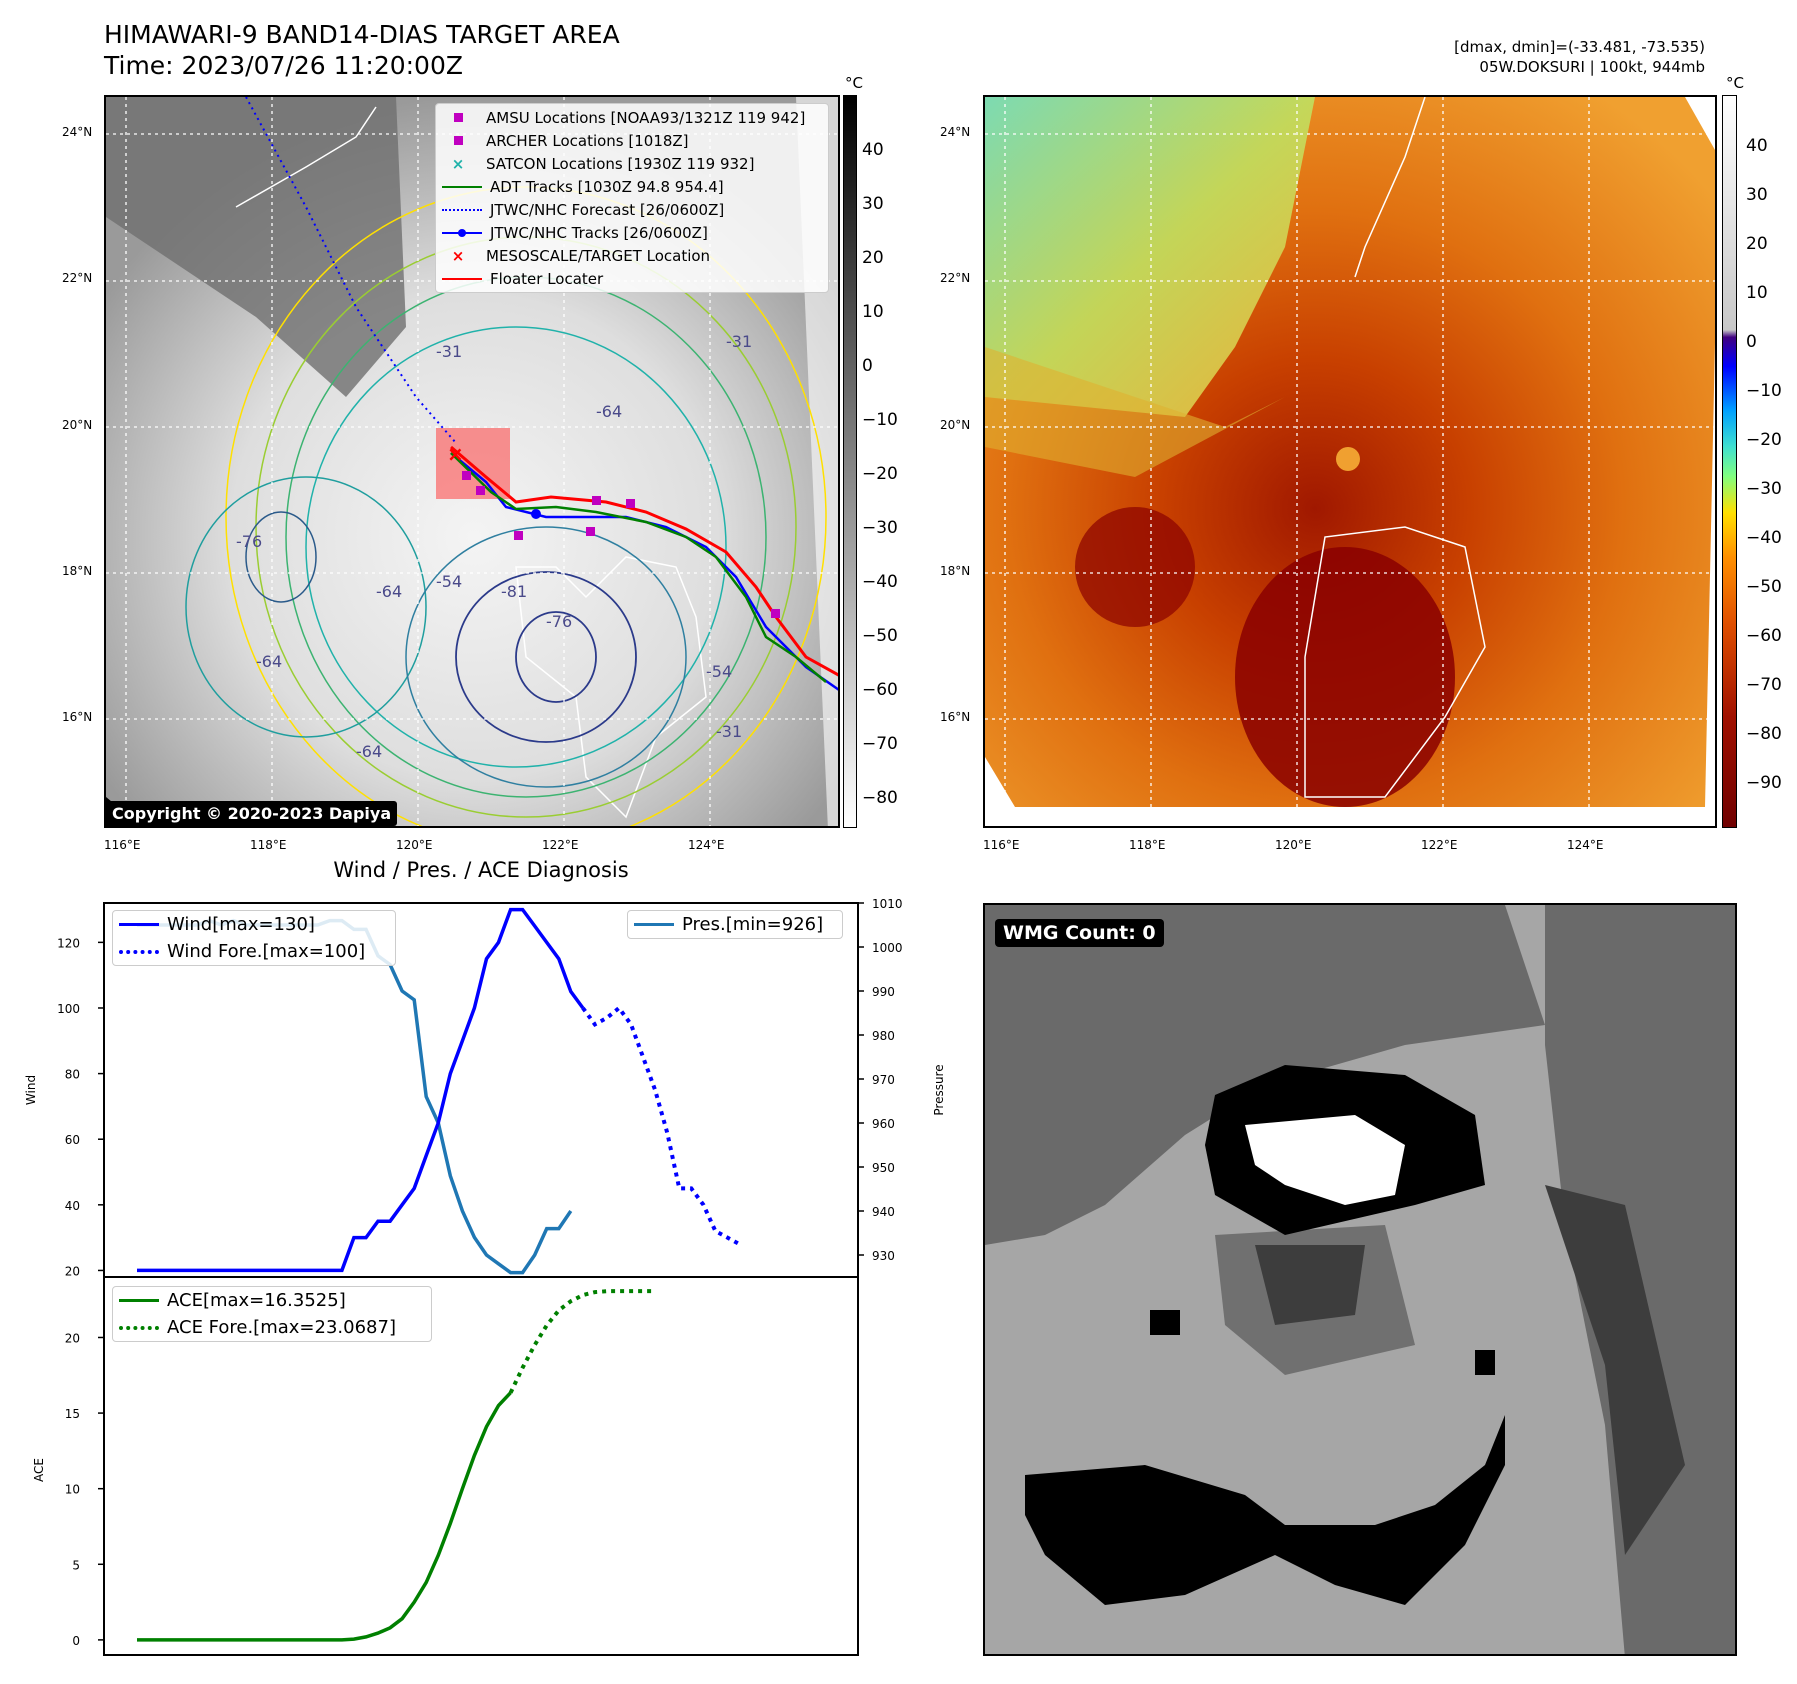 This screenshot has height=1684, width=1797. Describe the element at coordinates (632, 117) in the screenshot. I see `legend-item-amsu: AMSU Locations [NOAA93/1321Z 119 942]` at that location.